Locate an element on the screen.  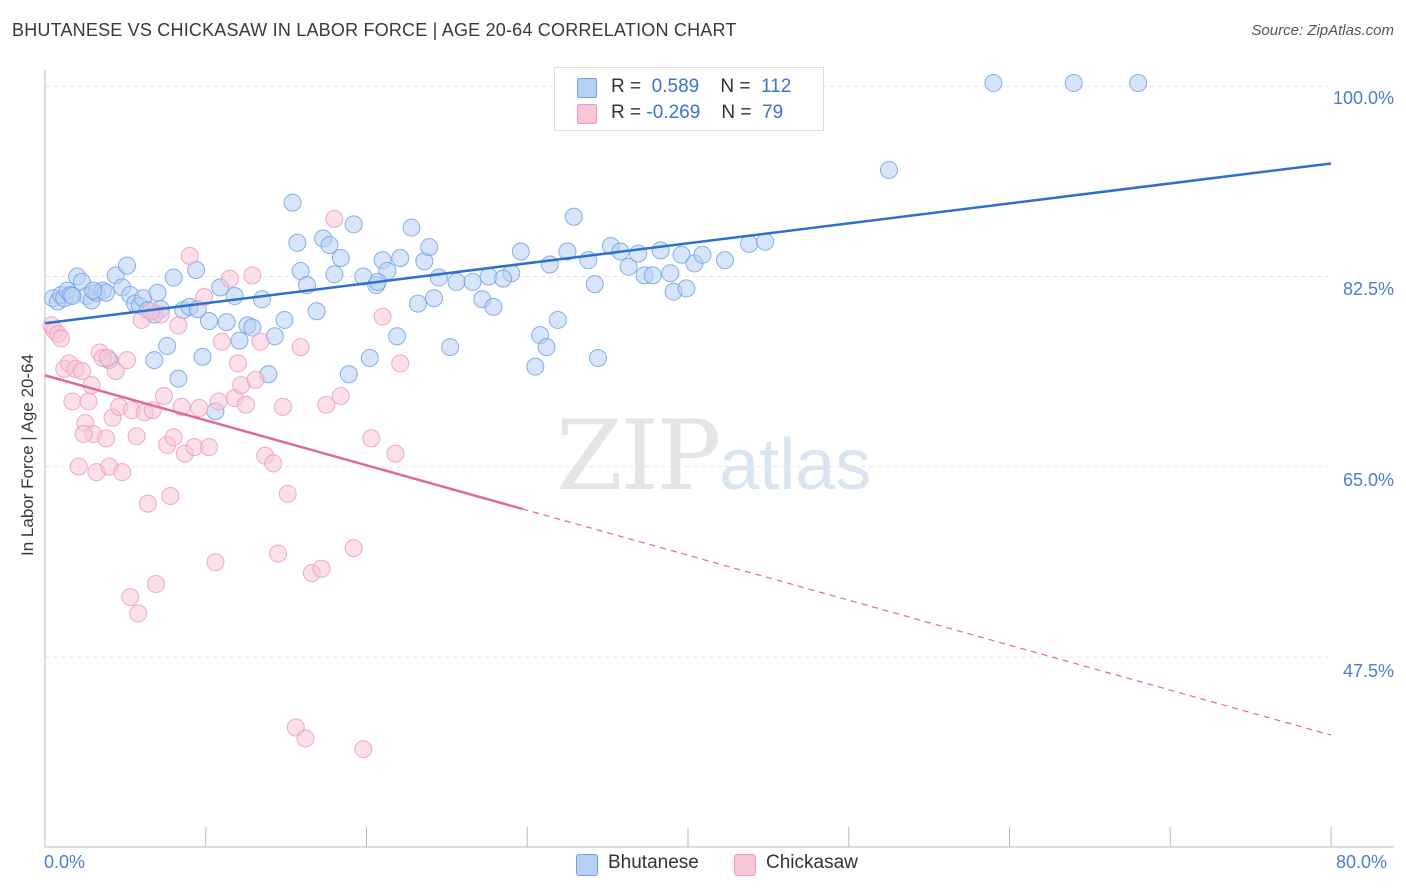
y-tick-label-100: 100.0% is located at coordinates (1363, 98).